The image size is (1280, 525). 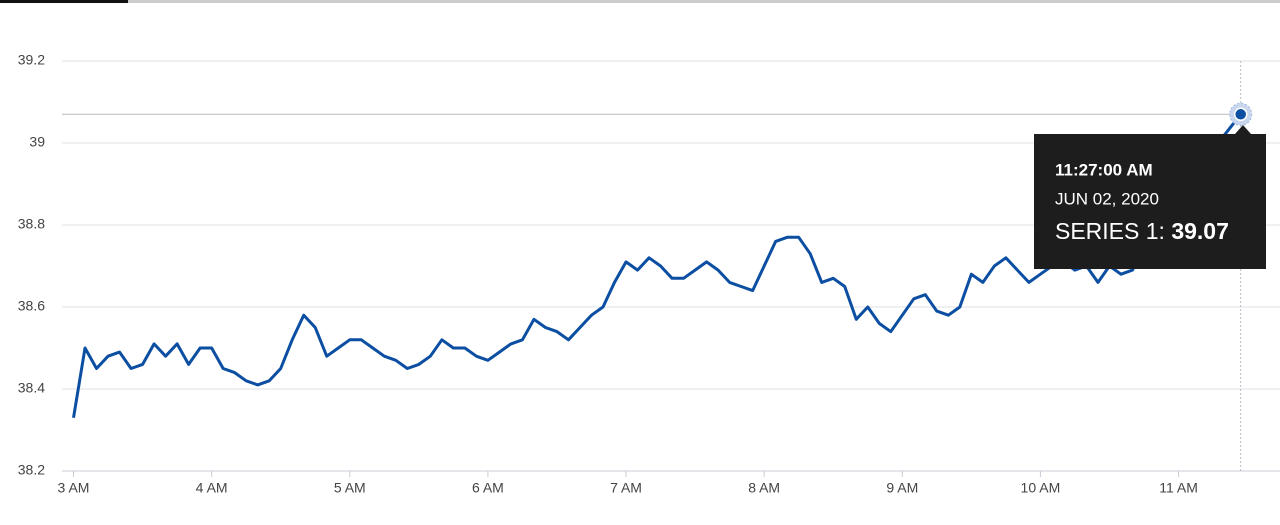 What do you see at coordinates (1104, 169) in the screenshot?
I see `tooltip-time: 11:27:00 AM` at bounding box center [1104, 169].